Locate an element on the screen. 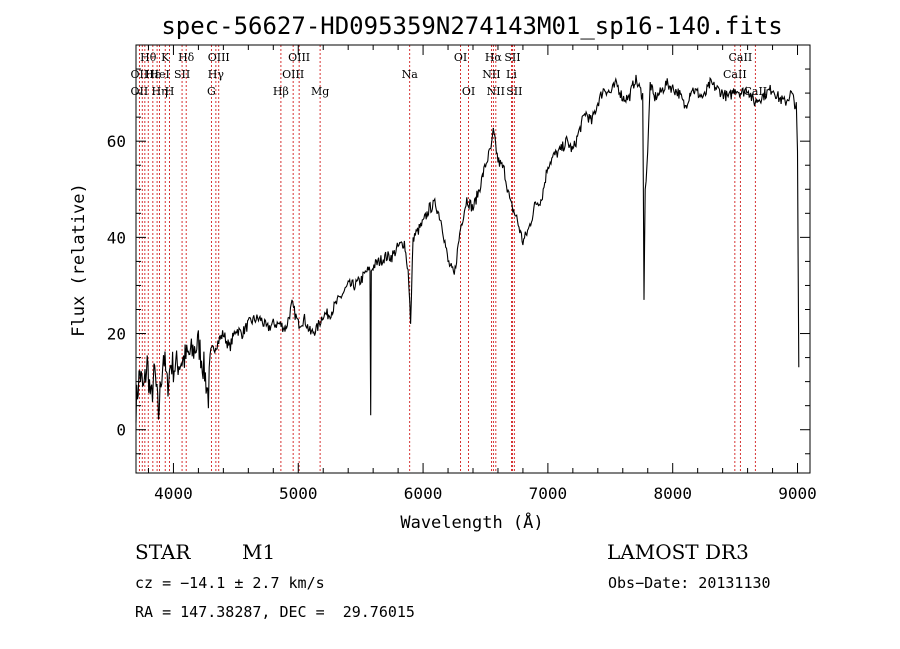 The width and height of the screenshot is (900, 649). line-label: K is located at coordinates (165, 57).